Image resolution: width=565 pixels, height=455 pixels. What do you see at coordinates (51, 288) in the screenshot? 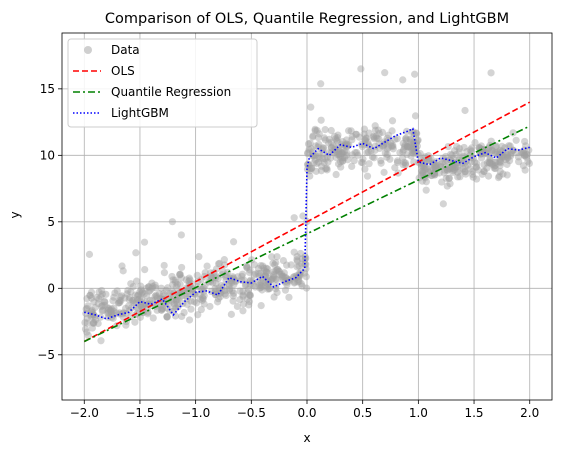
I see `y-tick-label: 0` at bounding box center [51, 288].